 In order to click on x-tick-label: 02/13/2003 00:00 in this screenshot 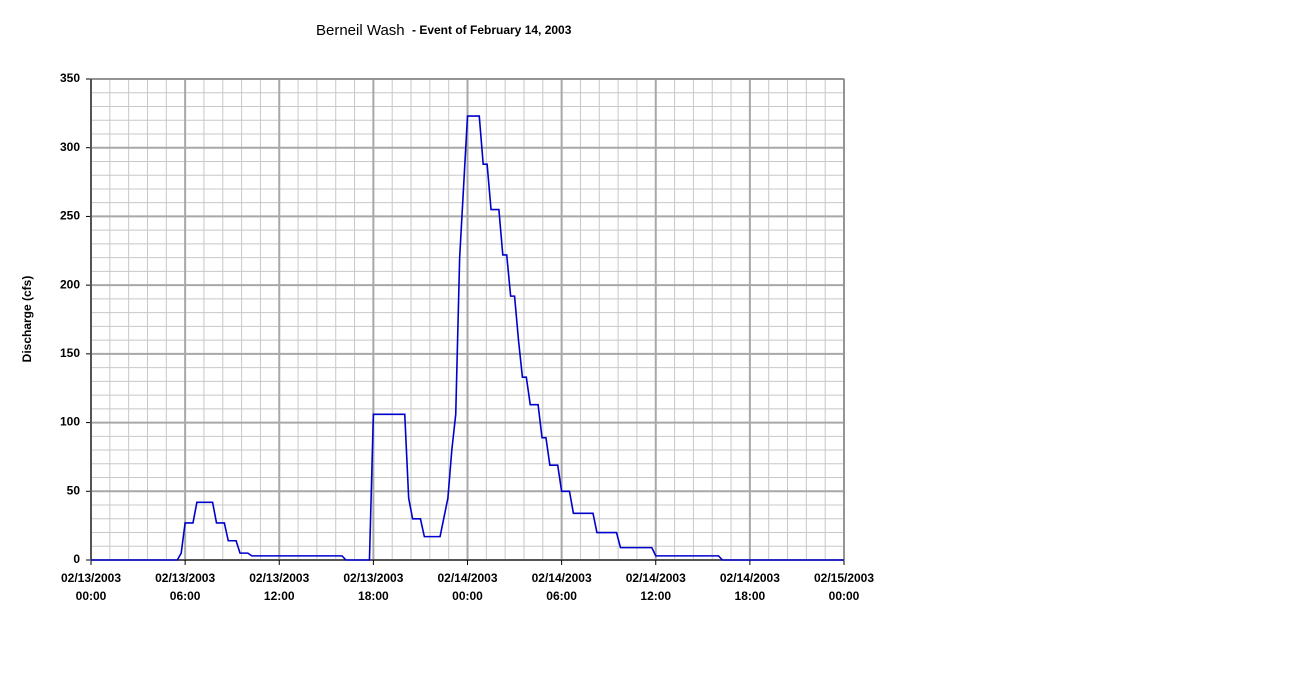, I will do `click(91, 587)`.